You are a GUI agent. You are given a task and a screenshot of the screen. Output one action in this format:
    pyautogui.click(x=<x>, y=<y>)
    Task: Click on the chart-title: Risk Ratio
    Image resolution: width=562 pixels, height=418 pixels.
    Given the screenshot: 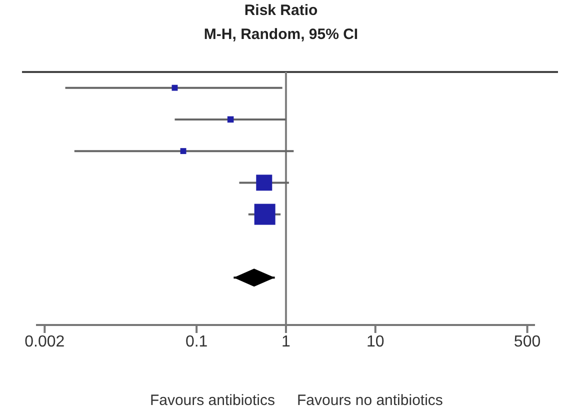 What is the action you would take?
    pyautogui.click(x=281, y=10)
    